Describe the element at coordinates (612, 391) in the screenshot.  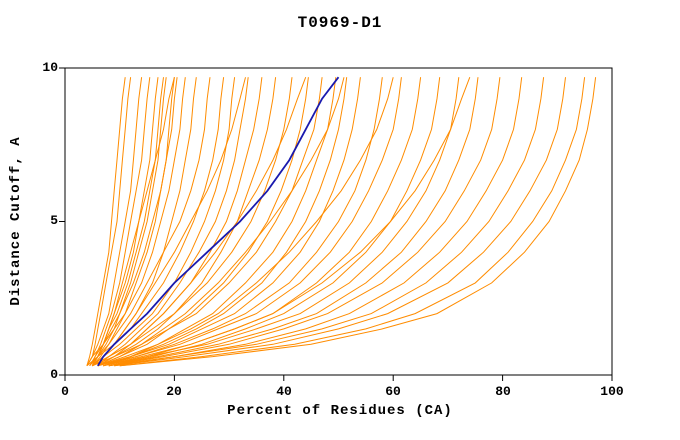
I see `x-tick-label-100: 100` at that location.